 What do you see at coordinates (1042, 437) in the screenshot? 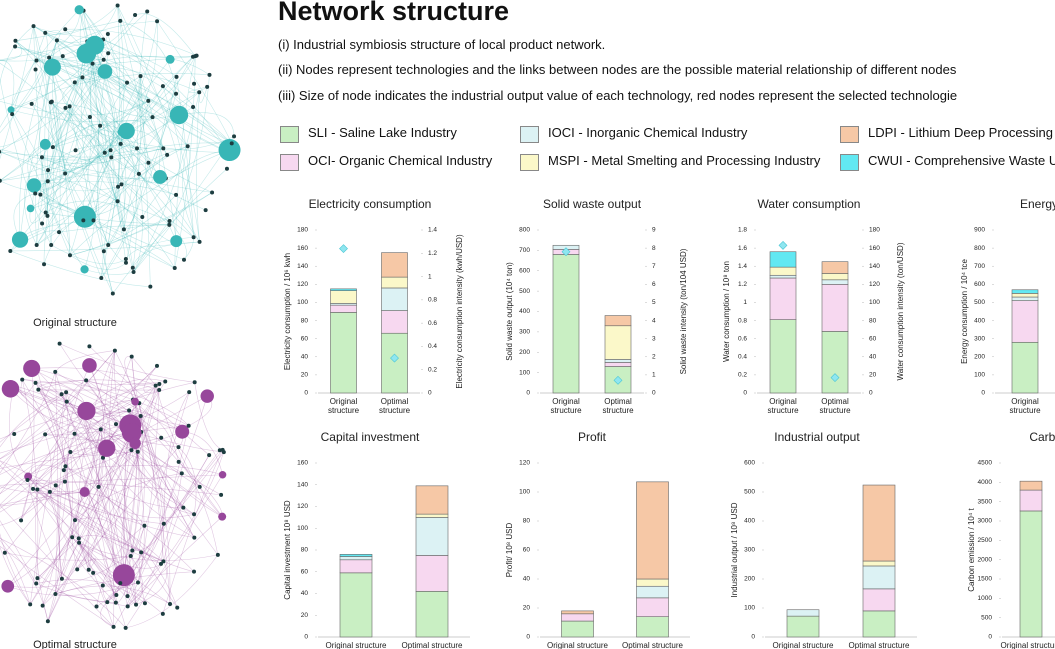
I see `chart-title: Carbon e` at bounding box center [1042, 437].